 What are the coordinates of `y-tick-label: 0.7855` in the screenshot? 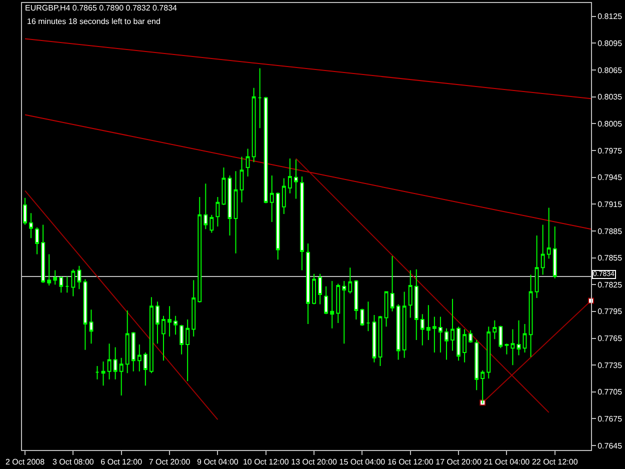 It's located at (610, 258).